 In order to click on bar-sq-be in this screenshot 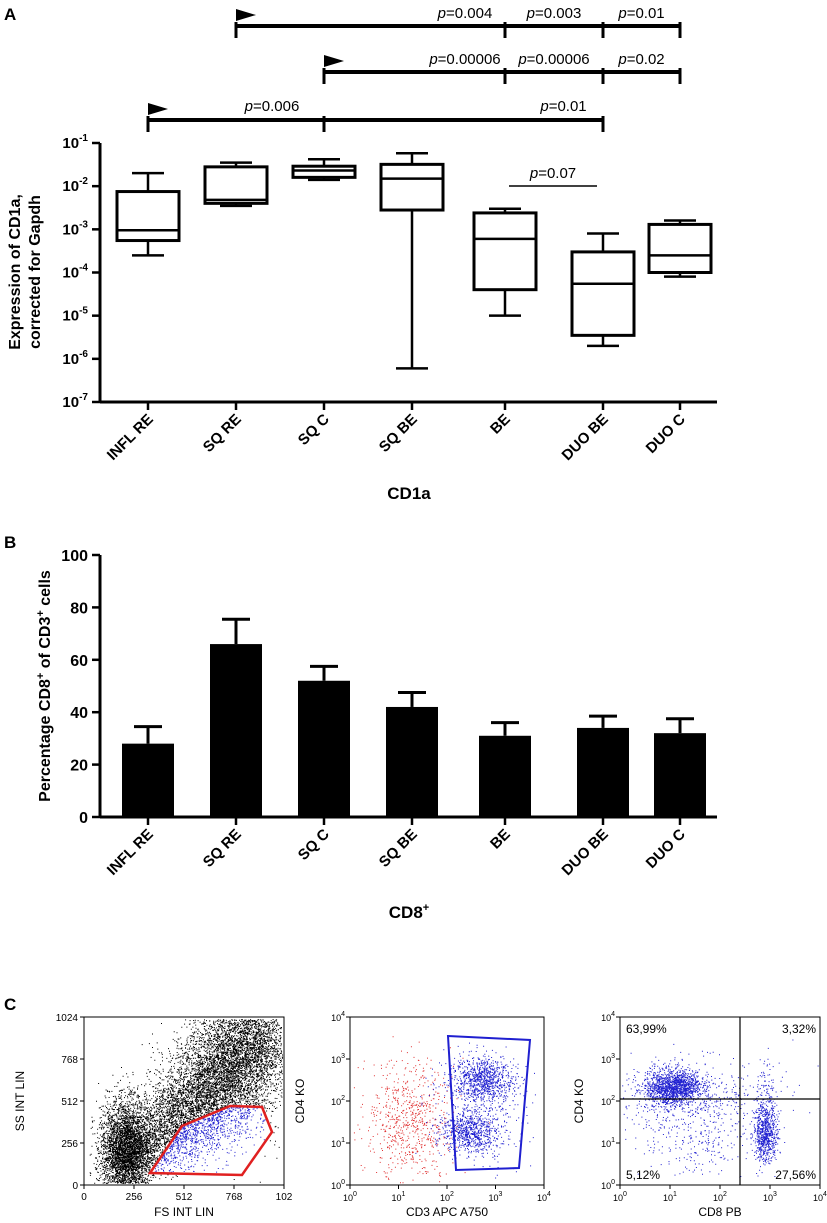, I will do `click(412, 754)`.